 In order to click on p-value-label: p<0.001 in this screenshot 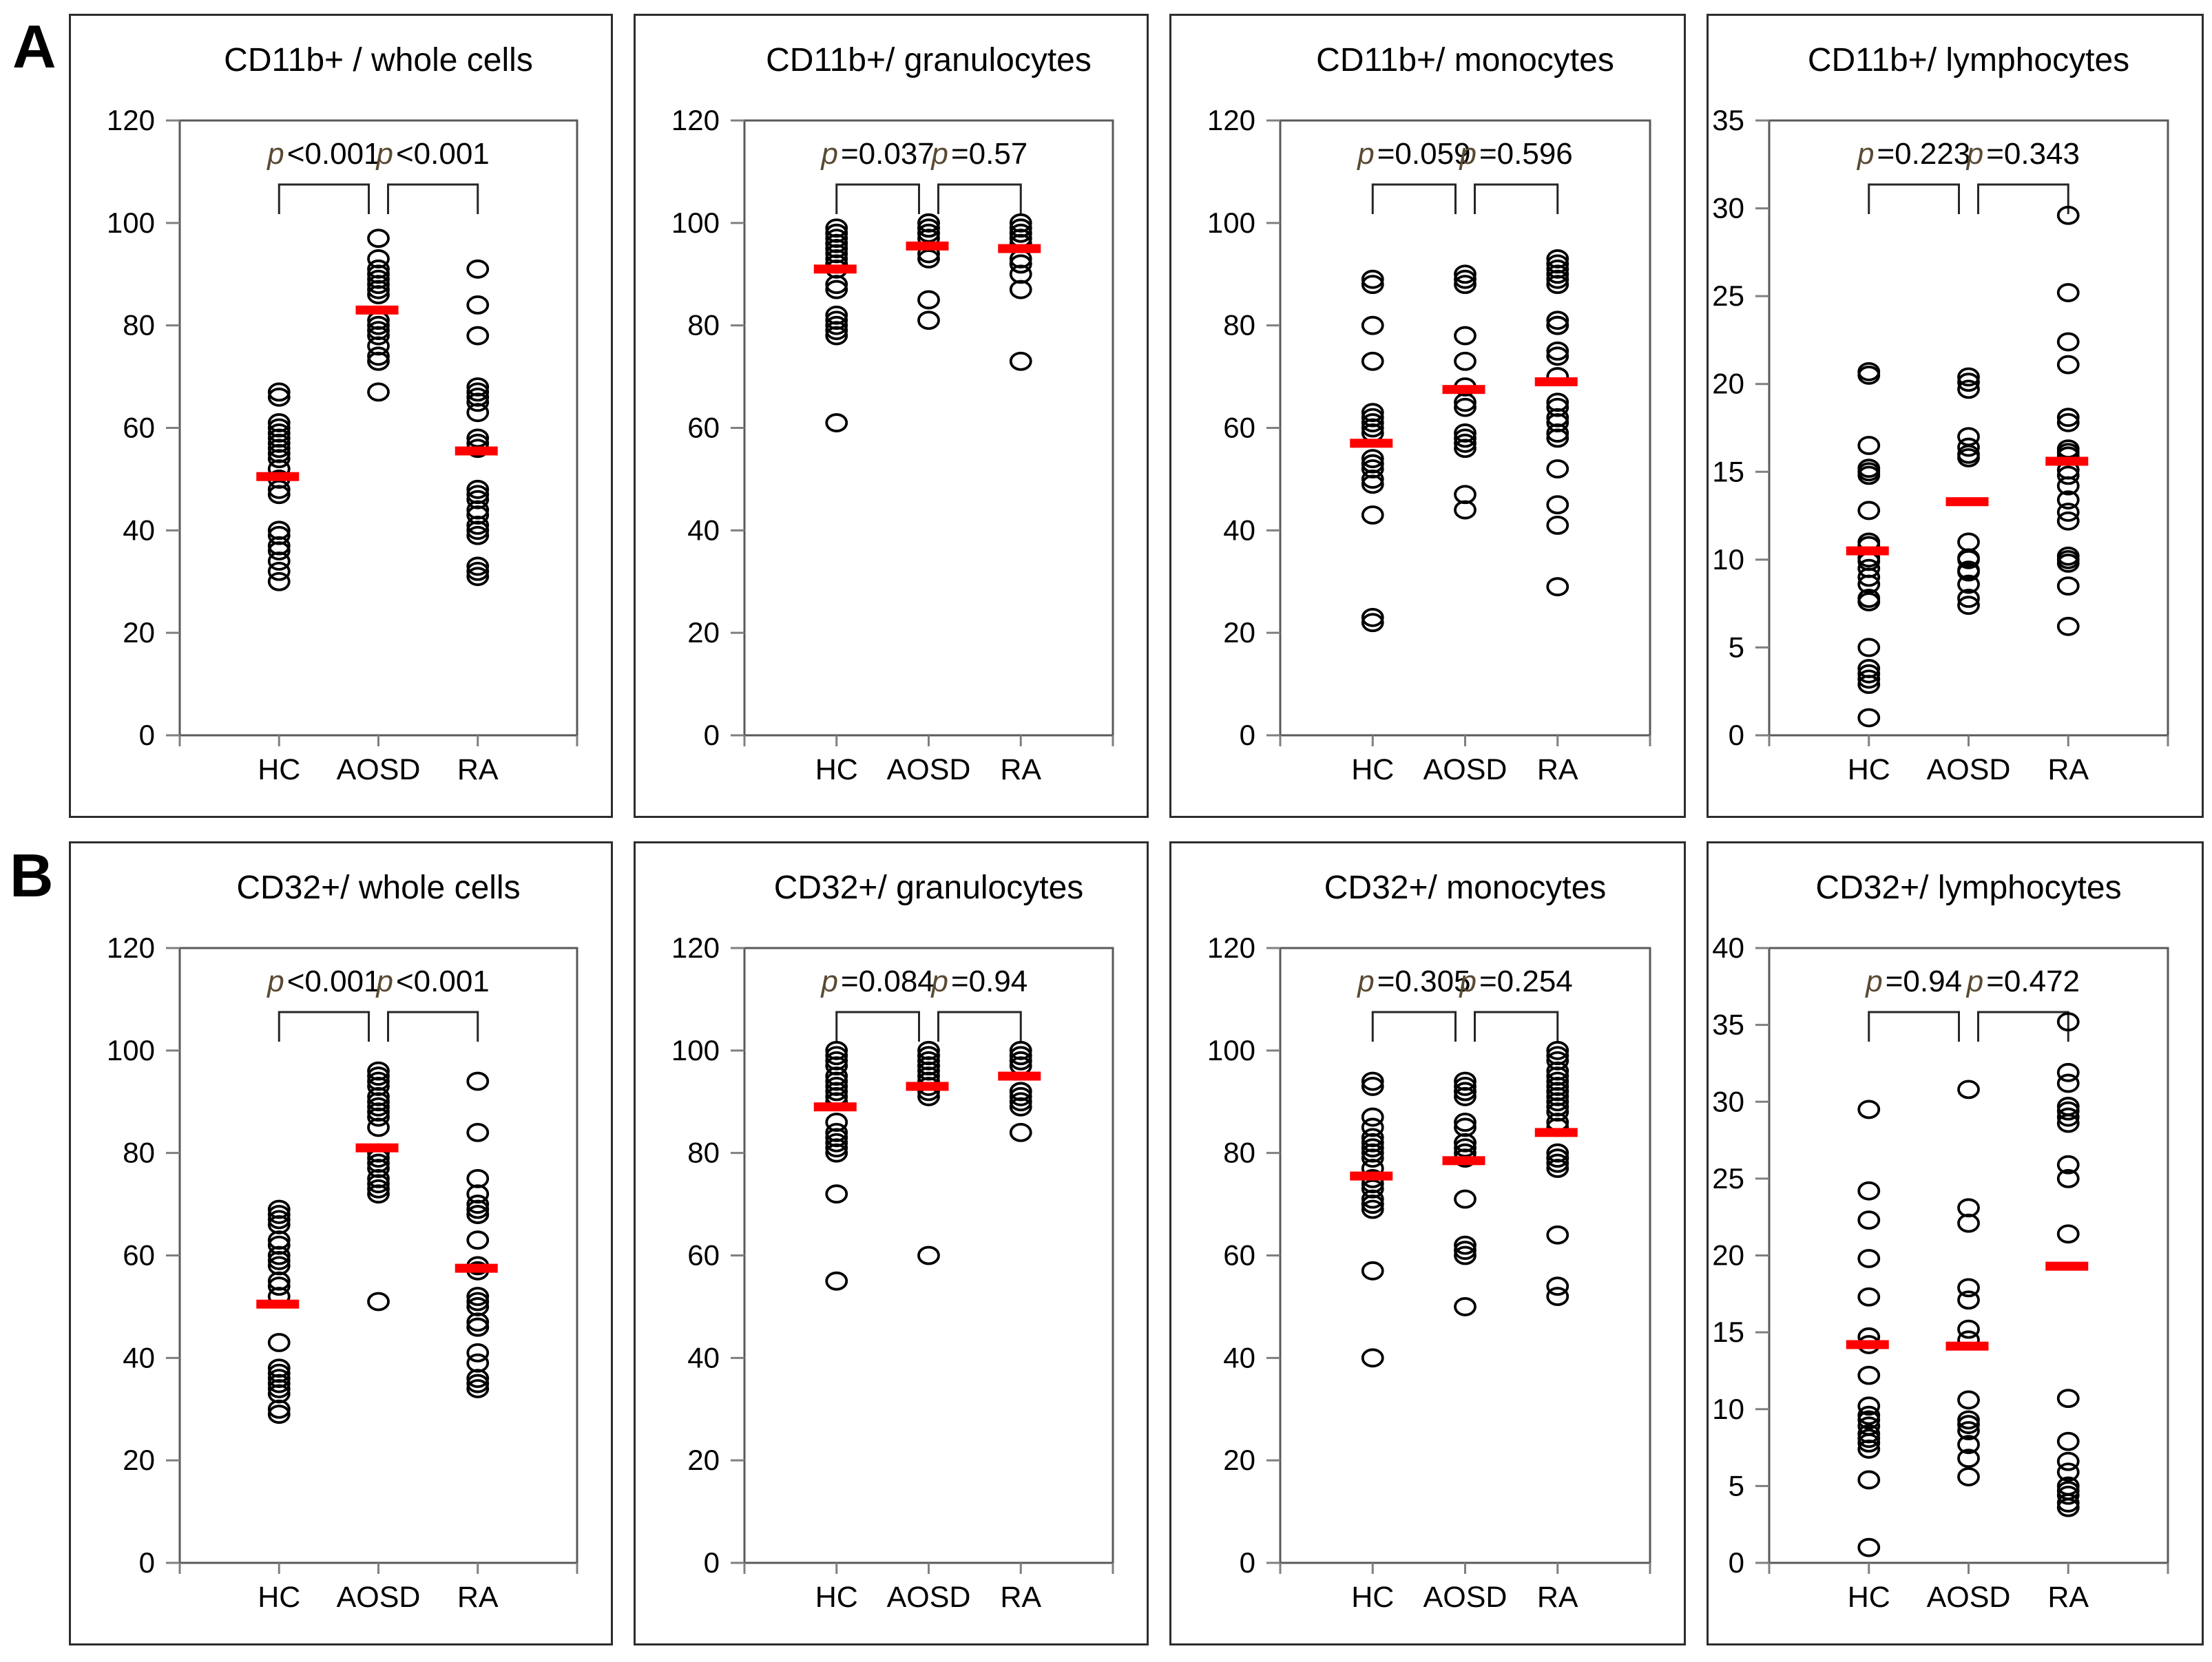, I will do `click(323, 982)`.